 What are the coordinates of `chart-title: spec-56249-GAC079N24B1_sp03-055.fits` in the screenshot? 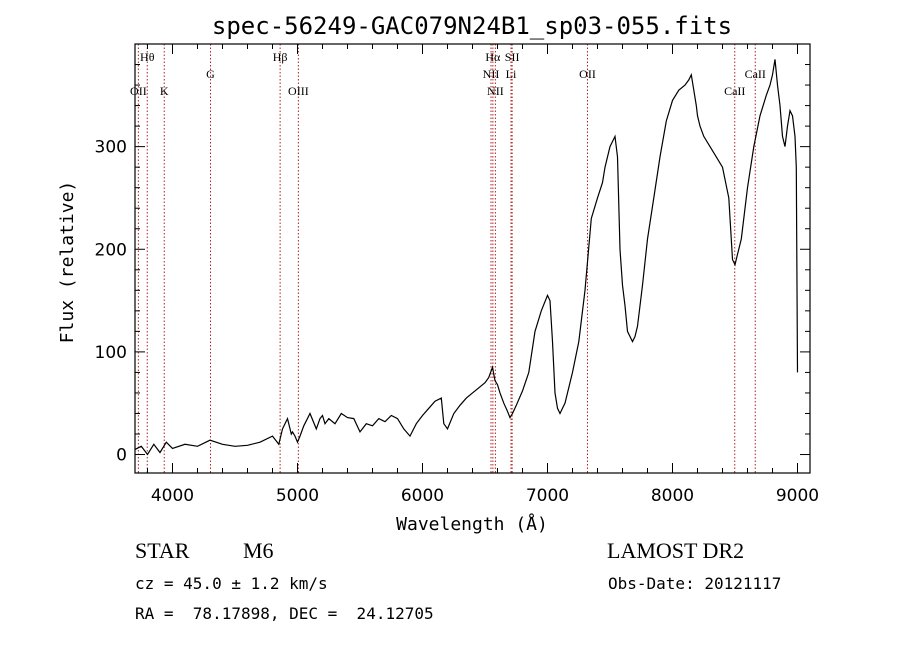 It's located at (472, 26).